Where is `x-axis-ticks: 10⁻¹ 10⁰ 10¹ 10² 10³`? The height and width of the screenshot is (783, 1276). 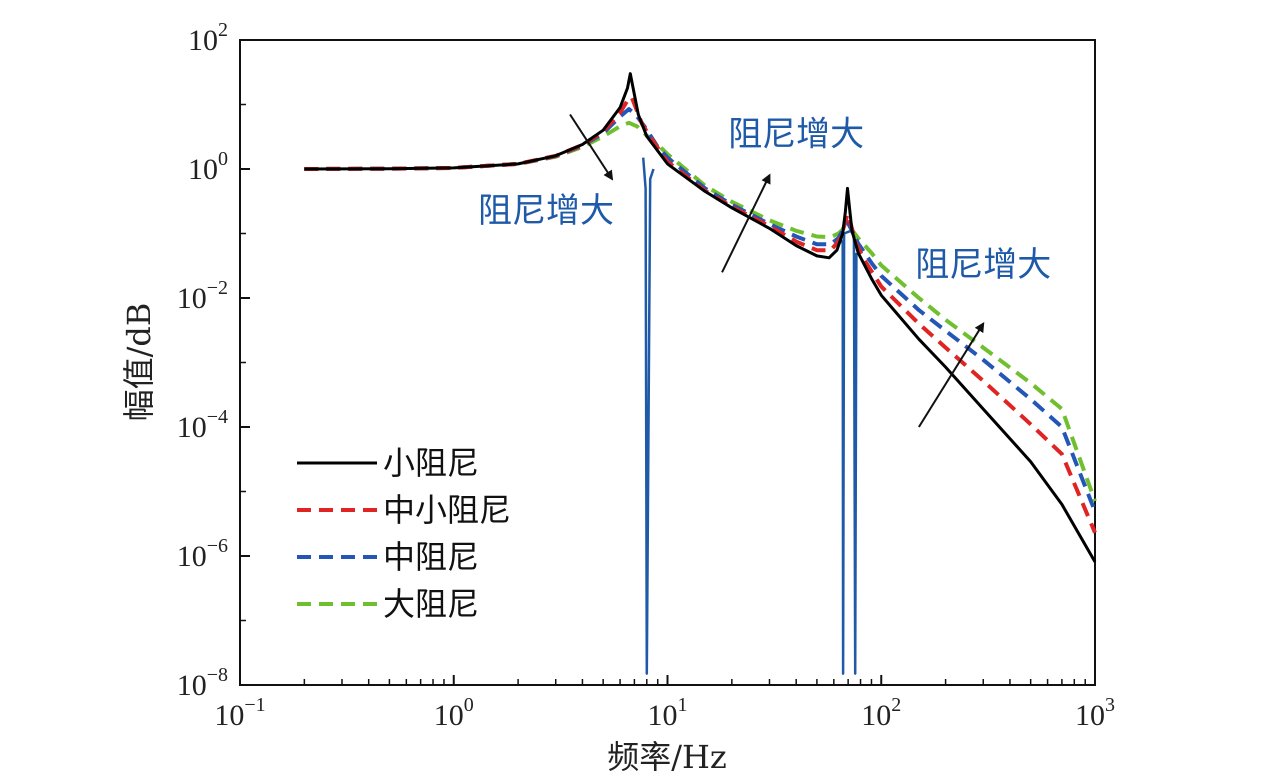
x-axis-ticks: 10⁻¹ 10⁰ 10¹ 10² 10³ is located at coordinates (664, 703).